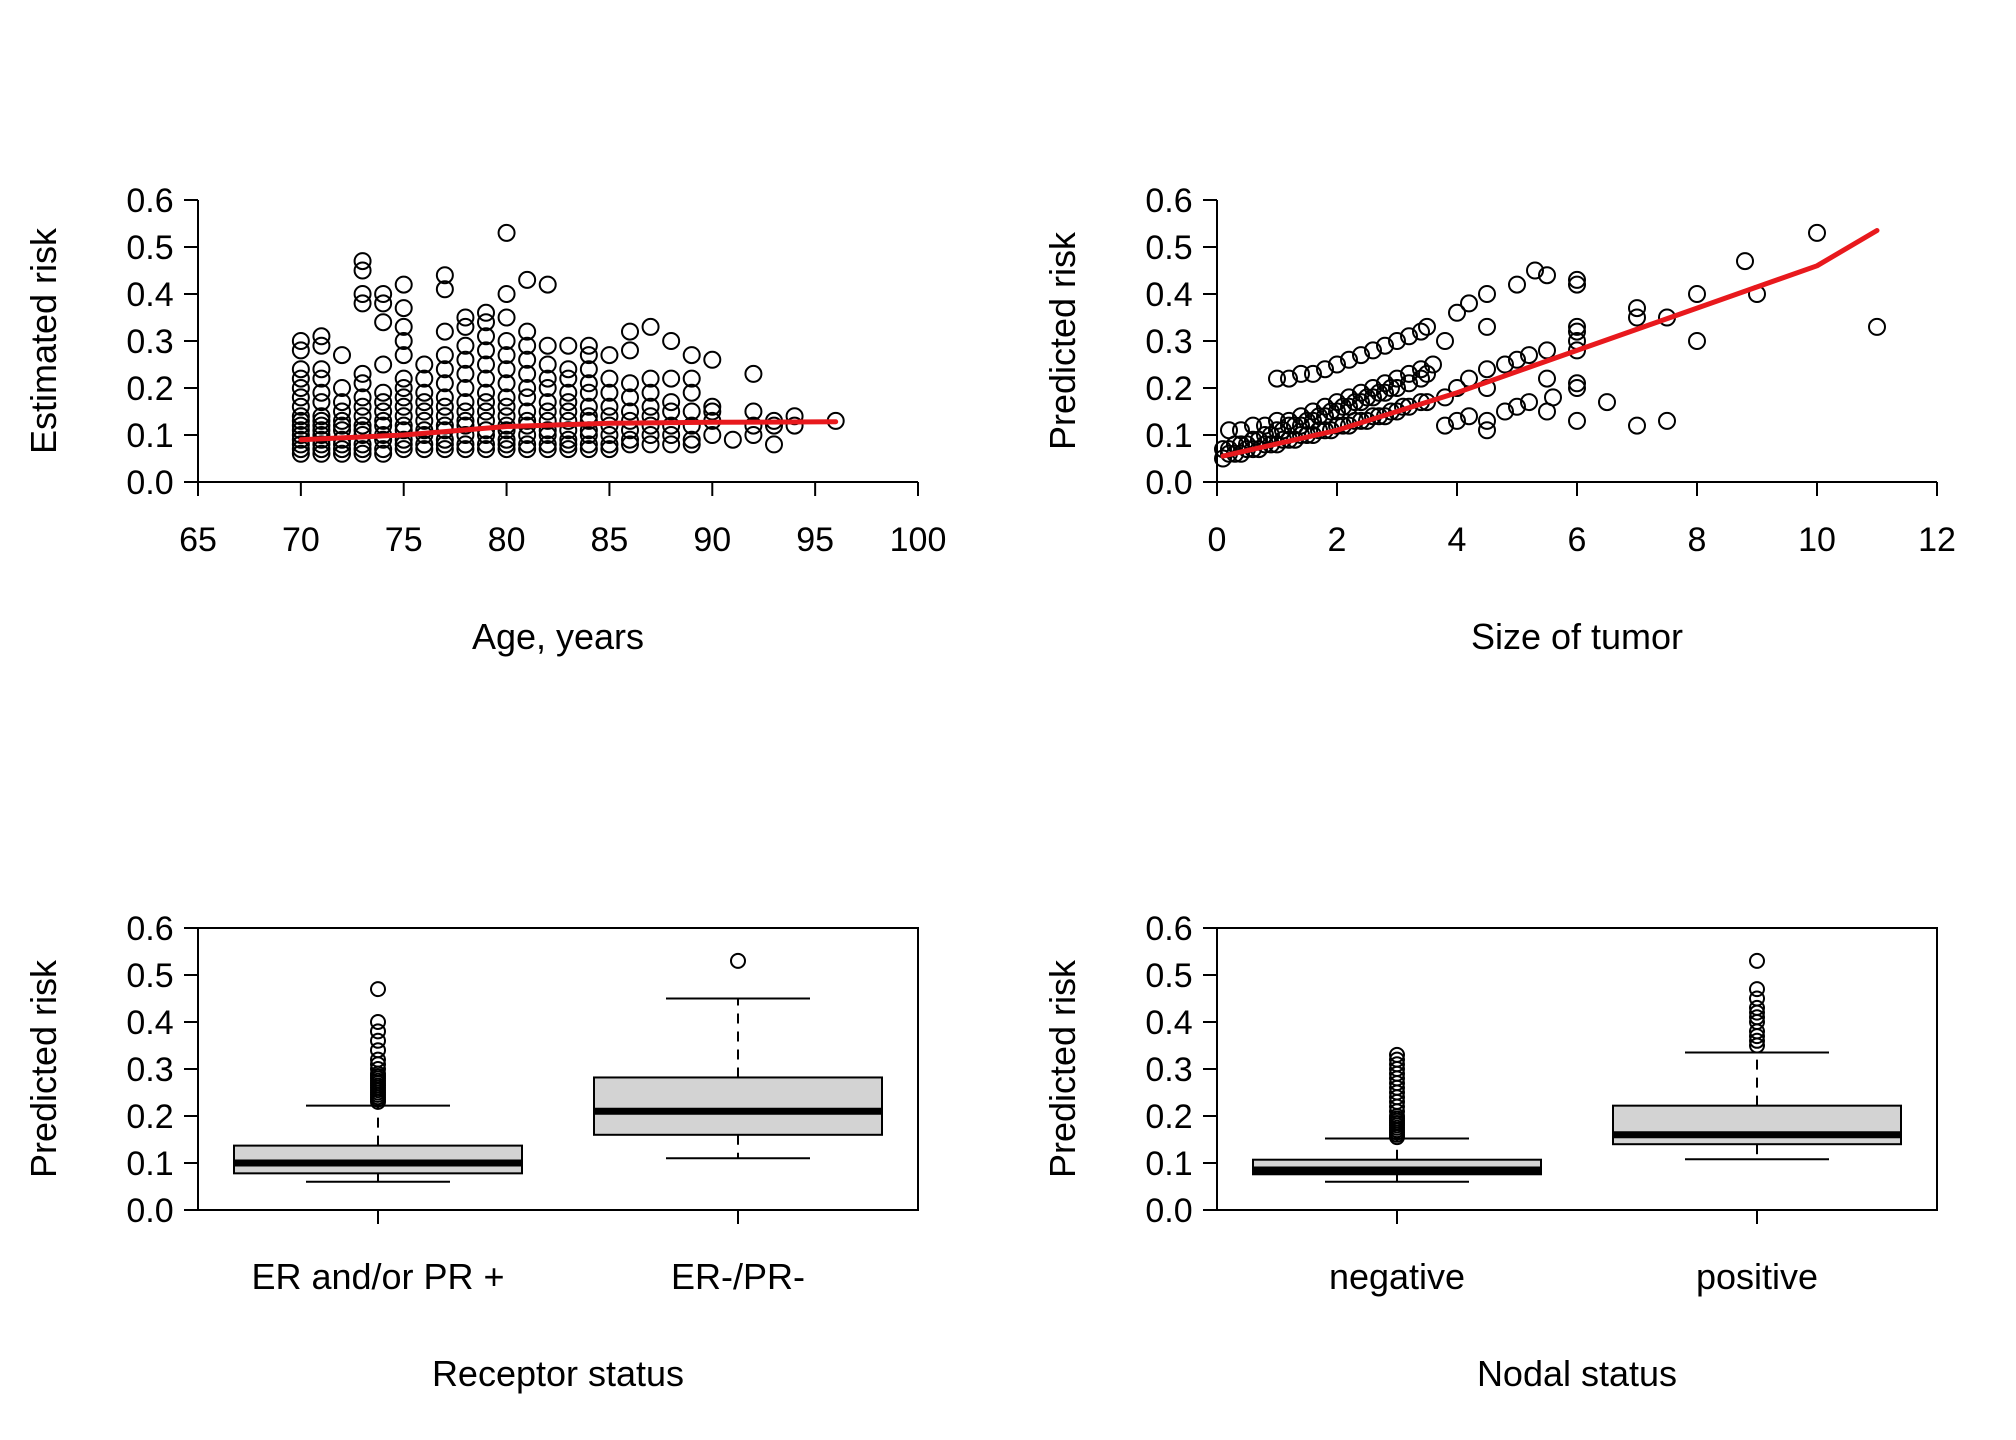 The width and height of the screenshot is (2016, 1440). What do you see at coordinates (610, 540) in the screenshot?
I see `x-tick-label: 85` at bounding box center [610, 540].